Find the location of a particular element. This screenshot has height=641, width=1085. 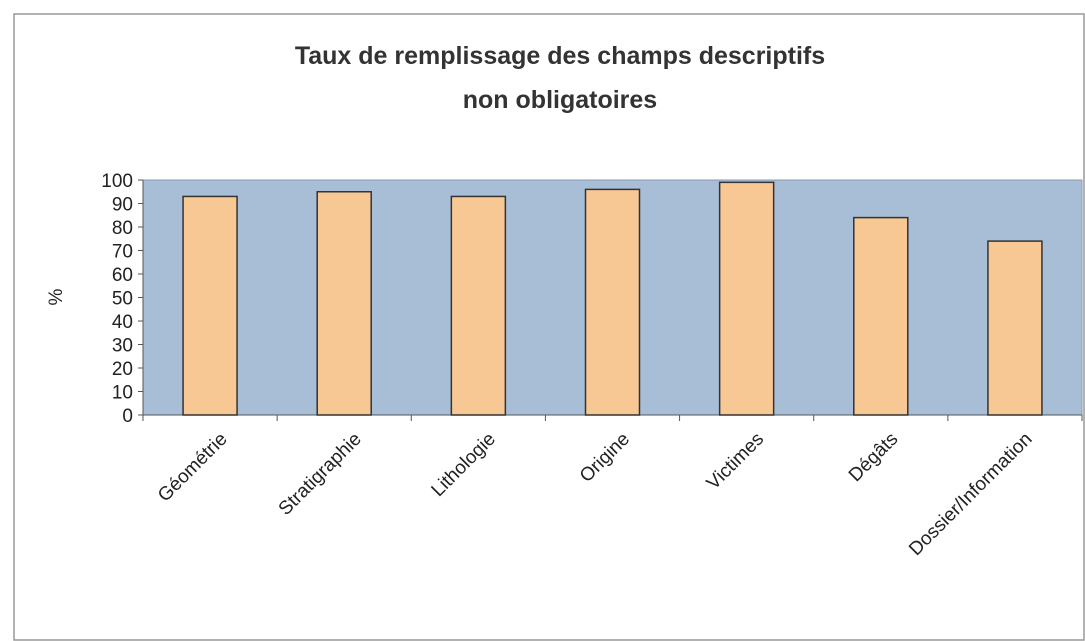

y-tick-label: 40 is located at coordinates (122, 322).